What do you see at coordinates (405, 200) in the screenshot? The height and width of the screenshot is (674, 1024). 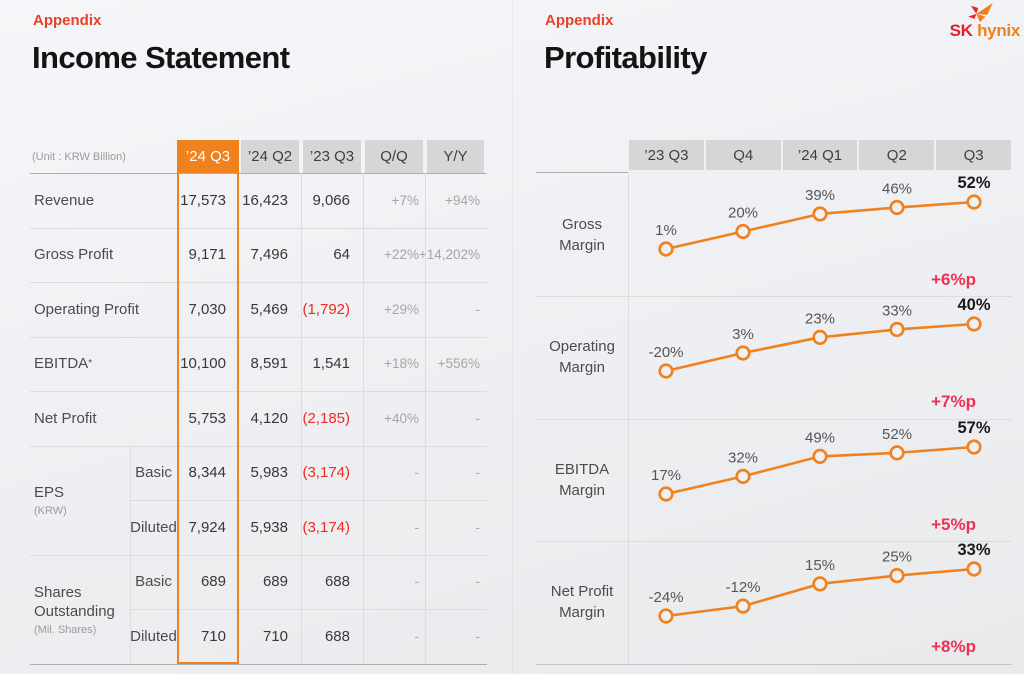 I see `table-cell: +7%` at bounding box center [405, 200].